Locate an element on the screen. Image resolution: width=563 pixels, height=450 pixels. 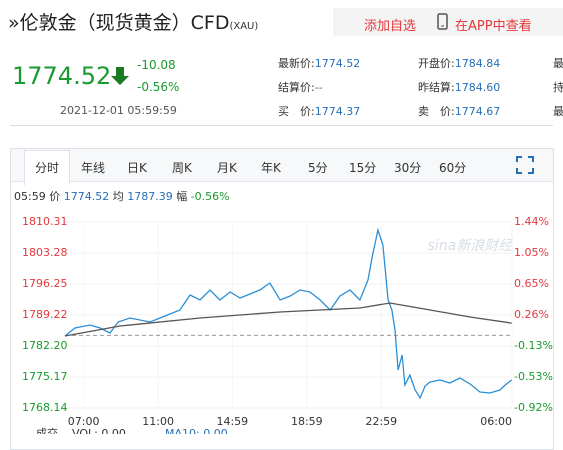
stat-label: 持 is located at coordinates (558, 87).